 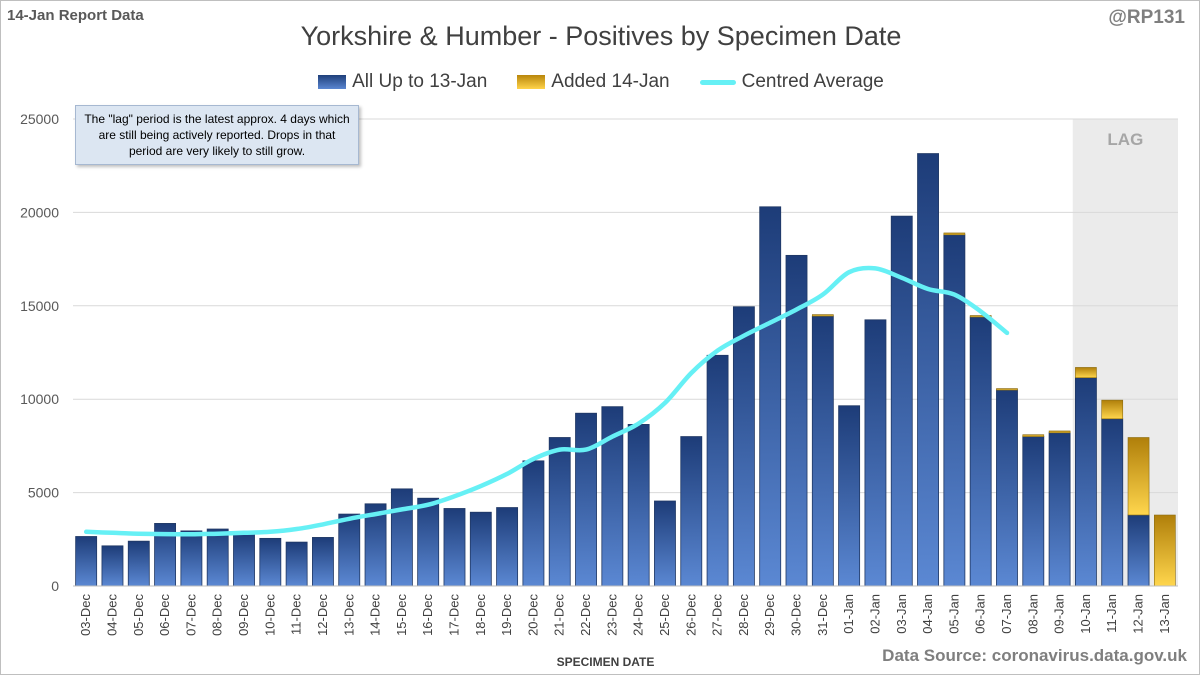 What do you see at coordinates (874, 614) in the screenshot?
I see `x-tick-label: 02-Jan` at bounding box center [874, 614].